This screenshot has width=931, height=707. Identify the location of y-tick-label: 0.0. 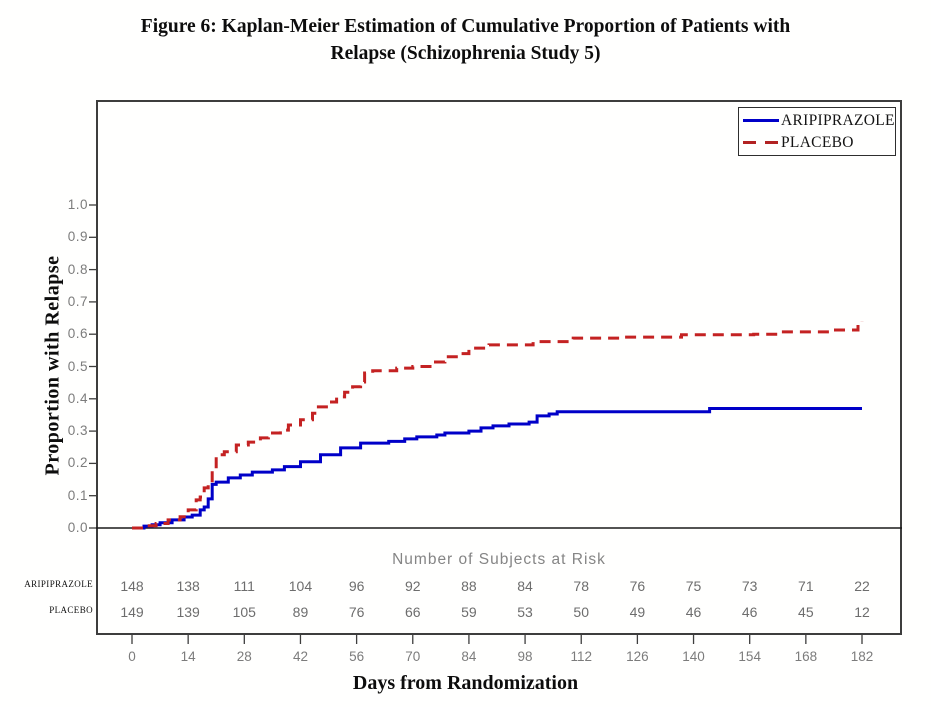
(77, 527).